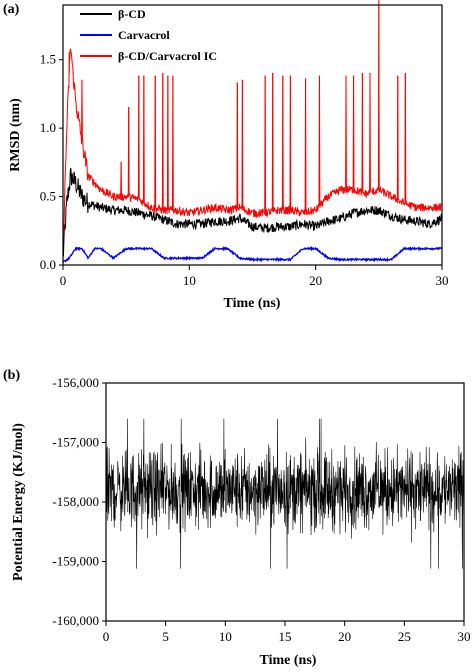 This screenshot has height=672, width=474. I want to click on panel-b-x-tick-label: 25, so click(404, 636).